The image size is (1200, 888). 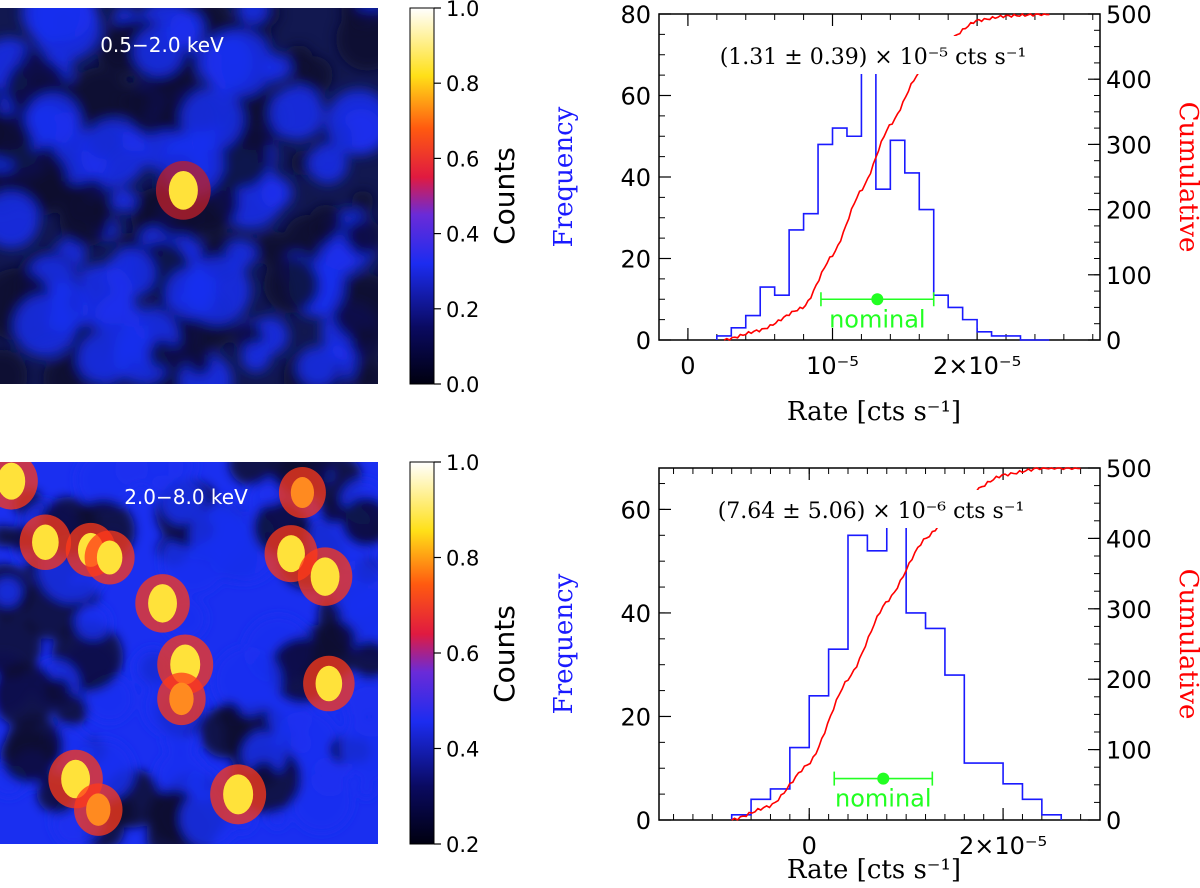 I want to click on x-tick-label: 2×10⁻⁵, so click(x=1003, y=846).